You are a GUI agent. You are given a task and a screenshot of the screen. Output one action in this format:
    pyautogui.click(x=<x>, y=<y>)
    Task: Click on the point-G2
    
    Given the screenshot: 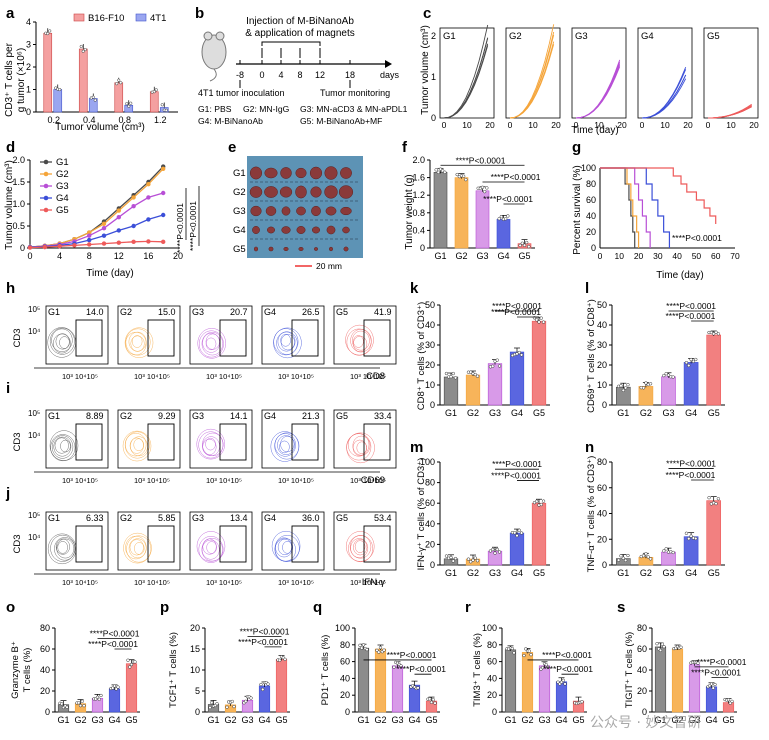 What is the action you would take?
    pyautogui.click(x=104, y=223)
    